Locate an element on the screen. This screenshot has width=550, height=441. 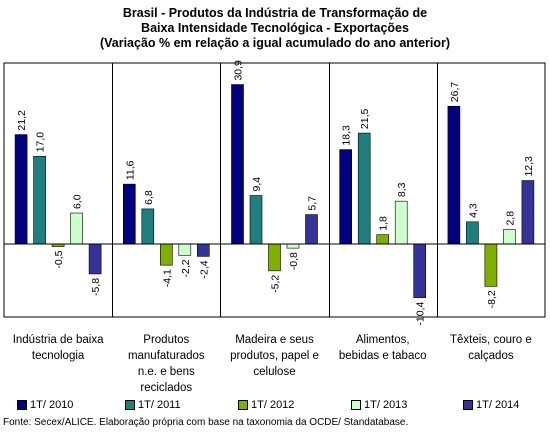
data-label: 6,8 is located at coordinates (149, 197).